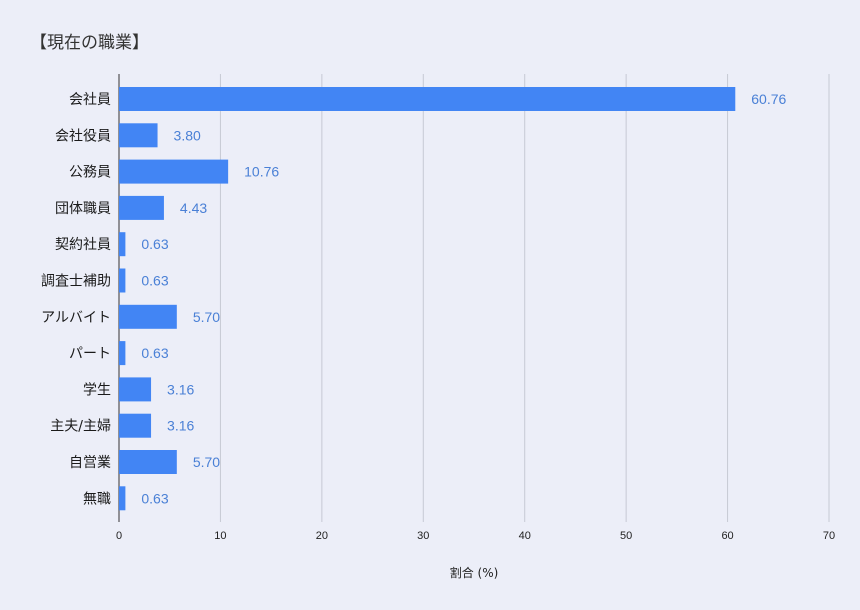 The width and height of the screenshot is (860, 610). What do you see at coordinates (97, 499) in the screenshot?
I see `category-label: 無職` at bounding box center [97, 499].